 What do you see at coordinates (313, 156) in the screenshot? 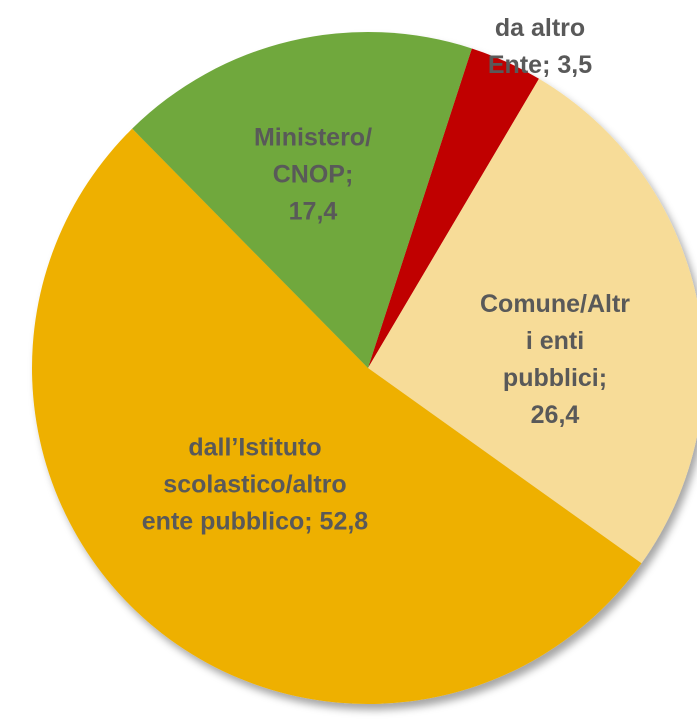
I see `label-name: Ministero/CNOP` at bounding box center [313, 156].